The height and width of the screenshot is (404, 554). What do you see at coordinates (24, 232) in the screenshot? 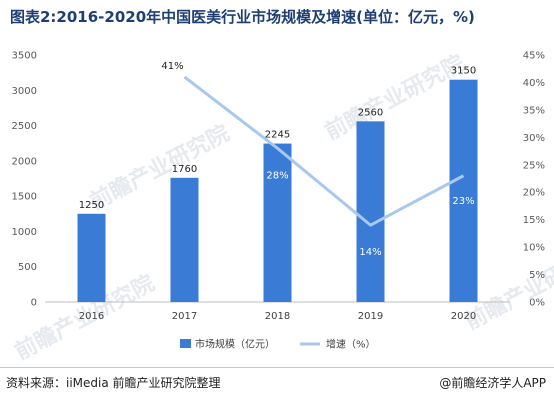
I see `y-left-tick-label: 1000` at bounding box center [24, 232].